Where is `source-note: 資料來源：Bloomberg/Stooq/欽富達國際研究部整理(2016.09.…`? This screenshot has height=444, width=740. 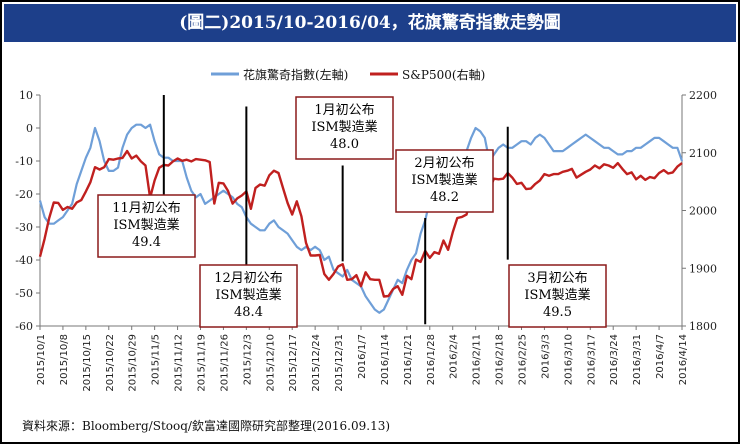
source-note: 資料來源：Bloomberg/Stooq/欽富達國際研究部整理(2016.09.… is located at coordinates (206, 426).